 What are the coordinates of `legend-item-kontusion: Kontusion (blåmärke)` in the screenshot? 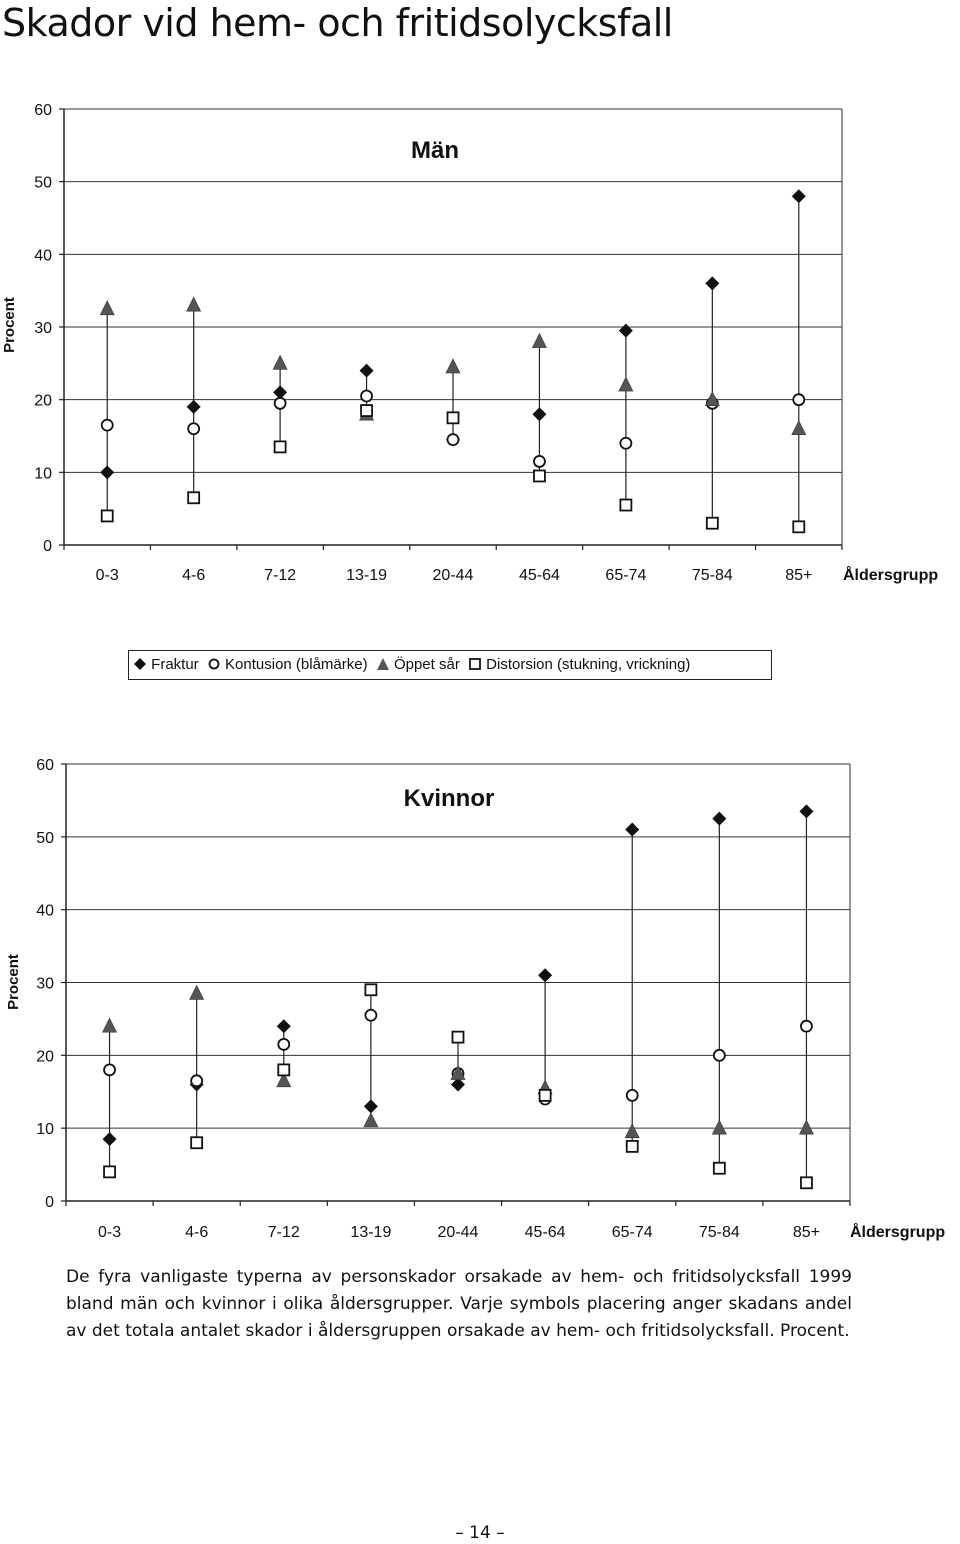 It's located at (287, 665).